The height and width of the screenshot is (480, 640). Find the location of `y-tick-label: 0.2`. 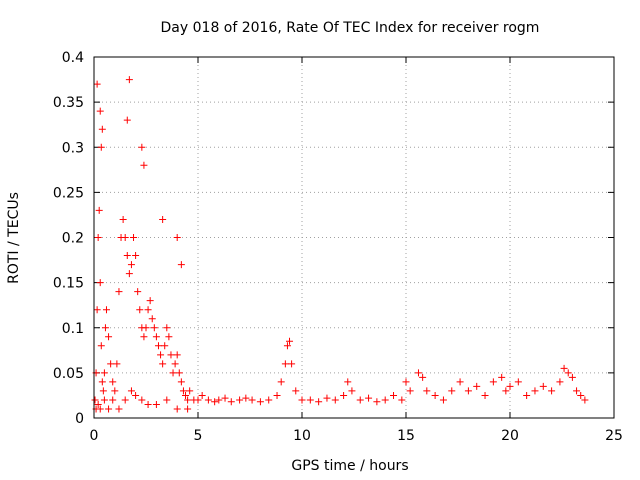

y-tick-label: 0.2 is located at coordinates (73, 239).